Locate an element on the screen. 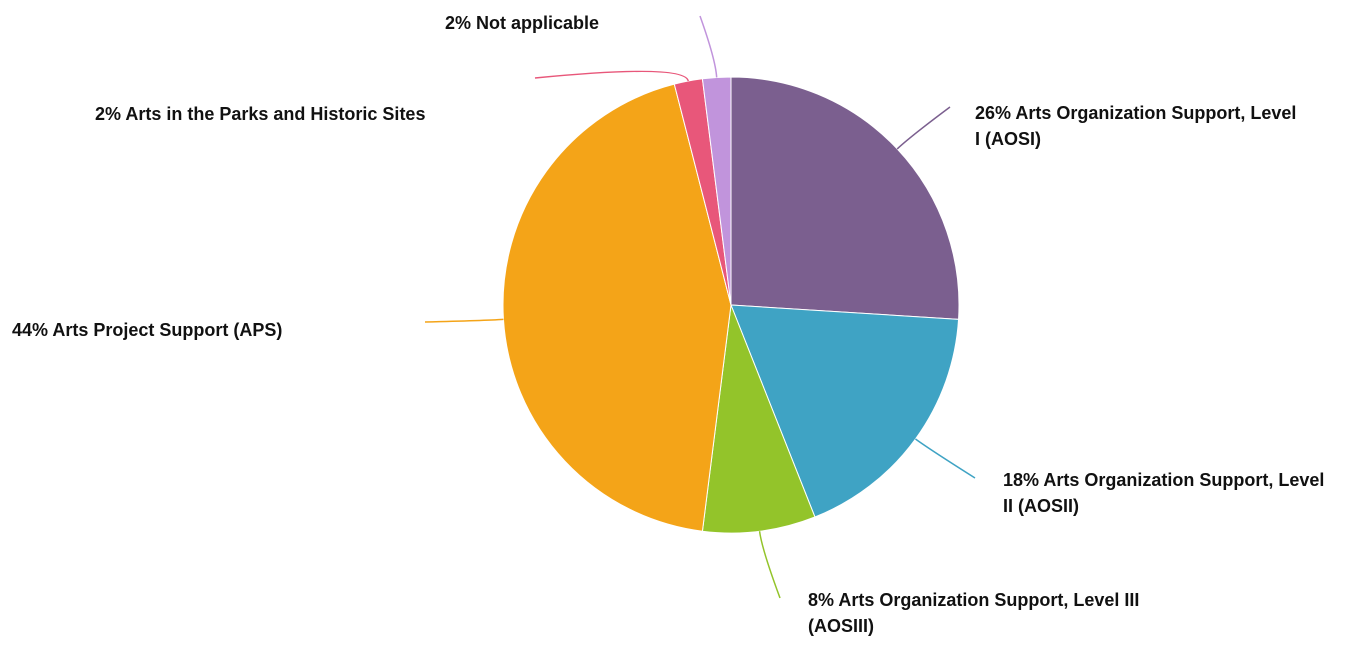 The width and height of the screenshot is (1366, 650). value-label: 18% is located at coordinates (1021, 480).